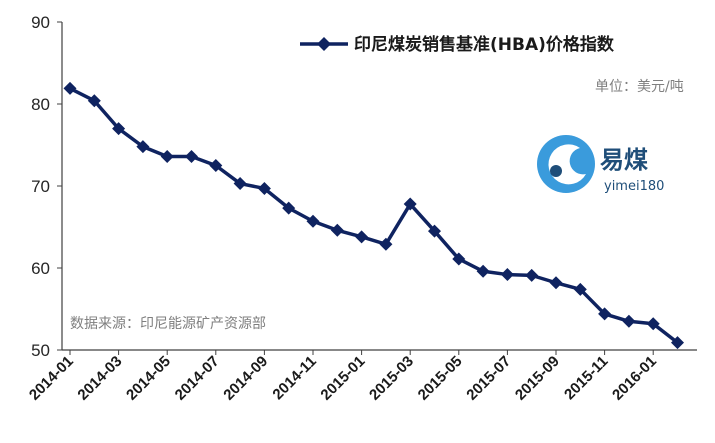  What do you see at coordinates (40, 22) in the screenshot?
I see `y-tick-label: 90` at bounding box center [40, 22].